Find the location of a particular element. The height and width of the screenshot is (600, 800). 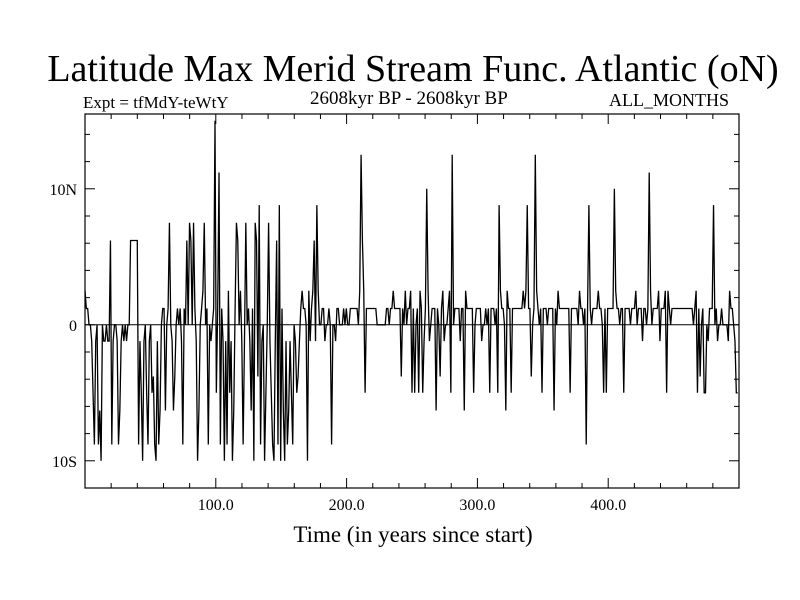

x-tick-label: 300.0 is located at coordinates (477, 505).